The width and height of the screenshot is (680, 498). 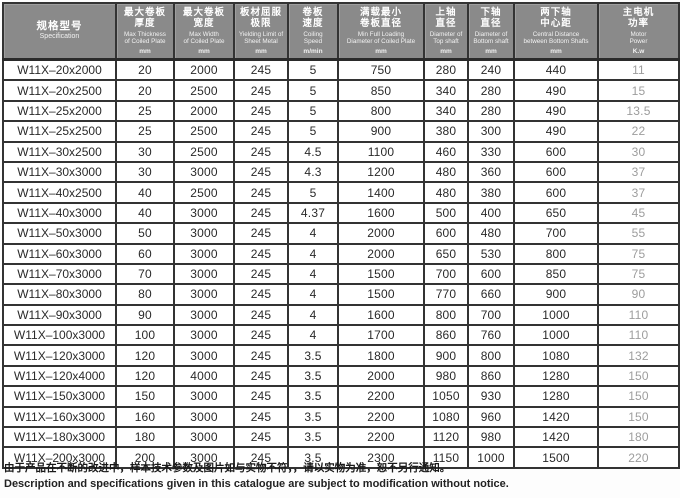 I want to click on model-cell: W11X–180x3000, so click(x=59, y=437).